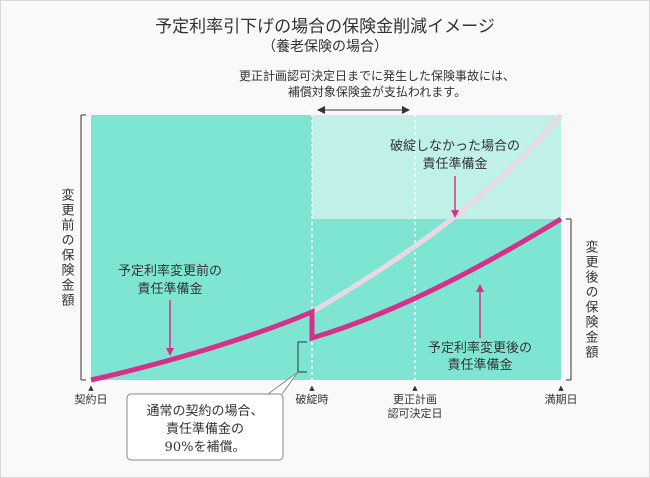 Image resolution: width=650 pixels, height=478 pixels. I want to click on tick-label-maturity: 満期日, so click(561, 399).